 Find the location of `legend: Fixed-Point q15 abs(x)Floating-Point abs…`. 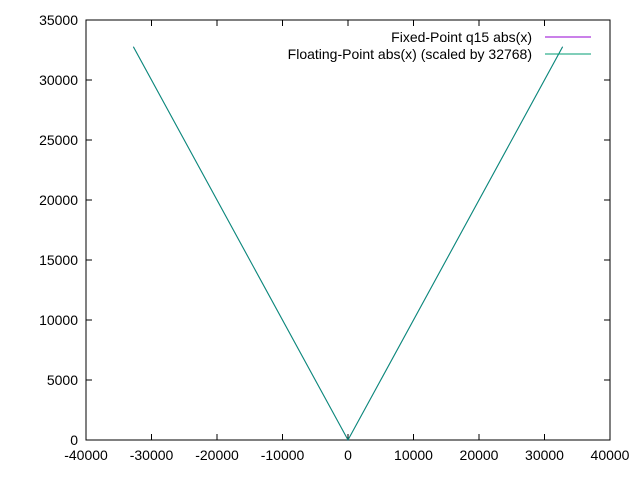

legend: Fixed-Point q15 abs(x)Floating-Point abs… is located at coordinates (439, 45).